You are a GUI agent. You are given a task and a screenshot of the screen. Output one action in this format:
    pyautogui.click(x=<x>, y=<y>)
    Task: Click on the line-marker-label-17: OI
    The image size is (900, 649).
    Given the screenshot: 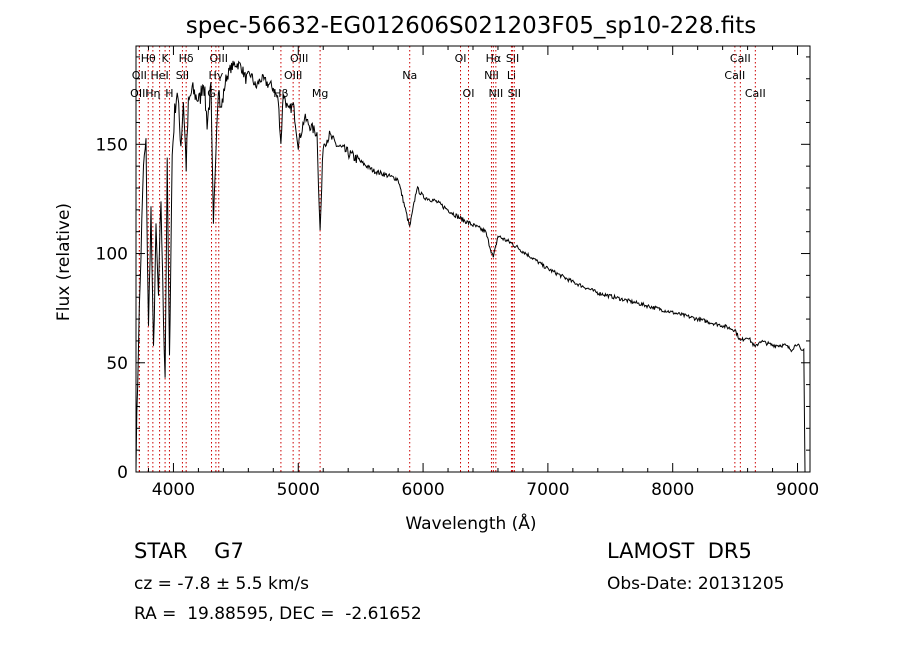 What is the action you would take?
    pyautogui.click(x=461, y=58)
    